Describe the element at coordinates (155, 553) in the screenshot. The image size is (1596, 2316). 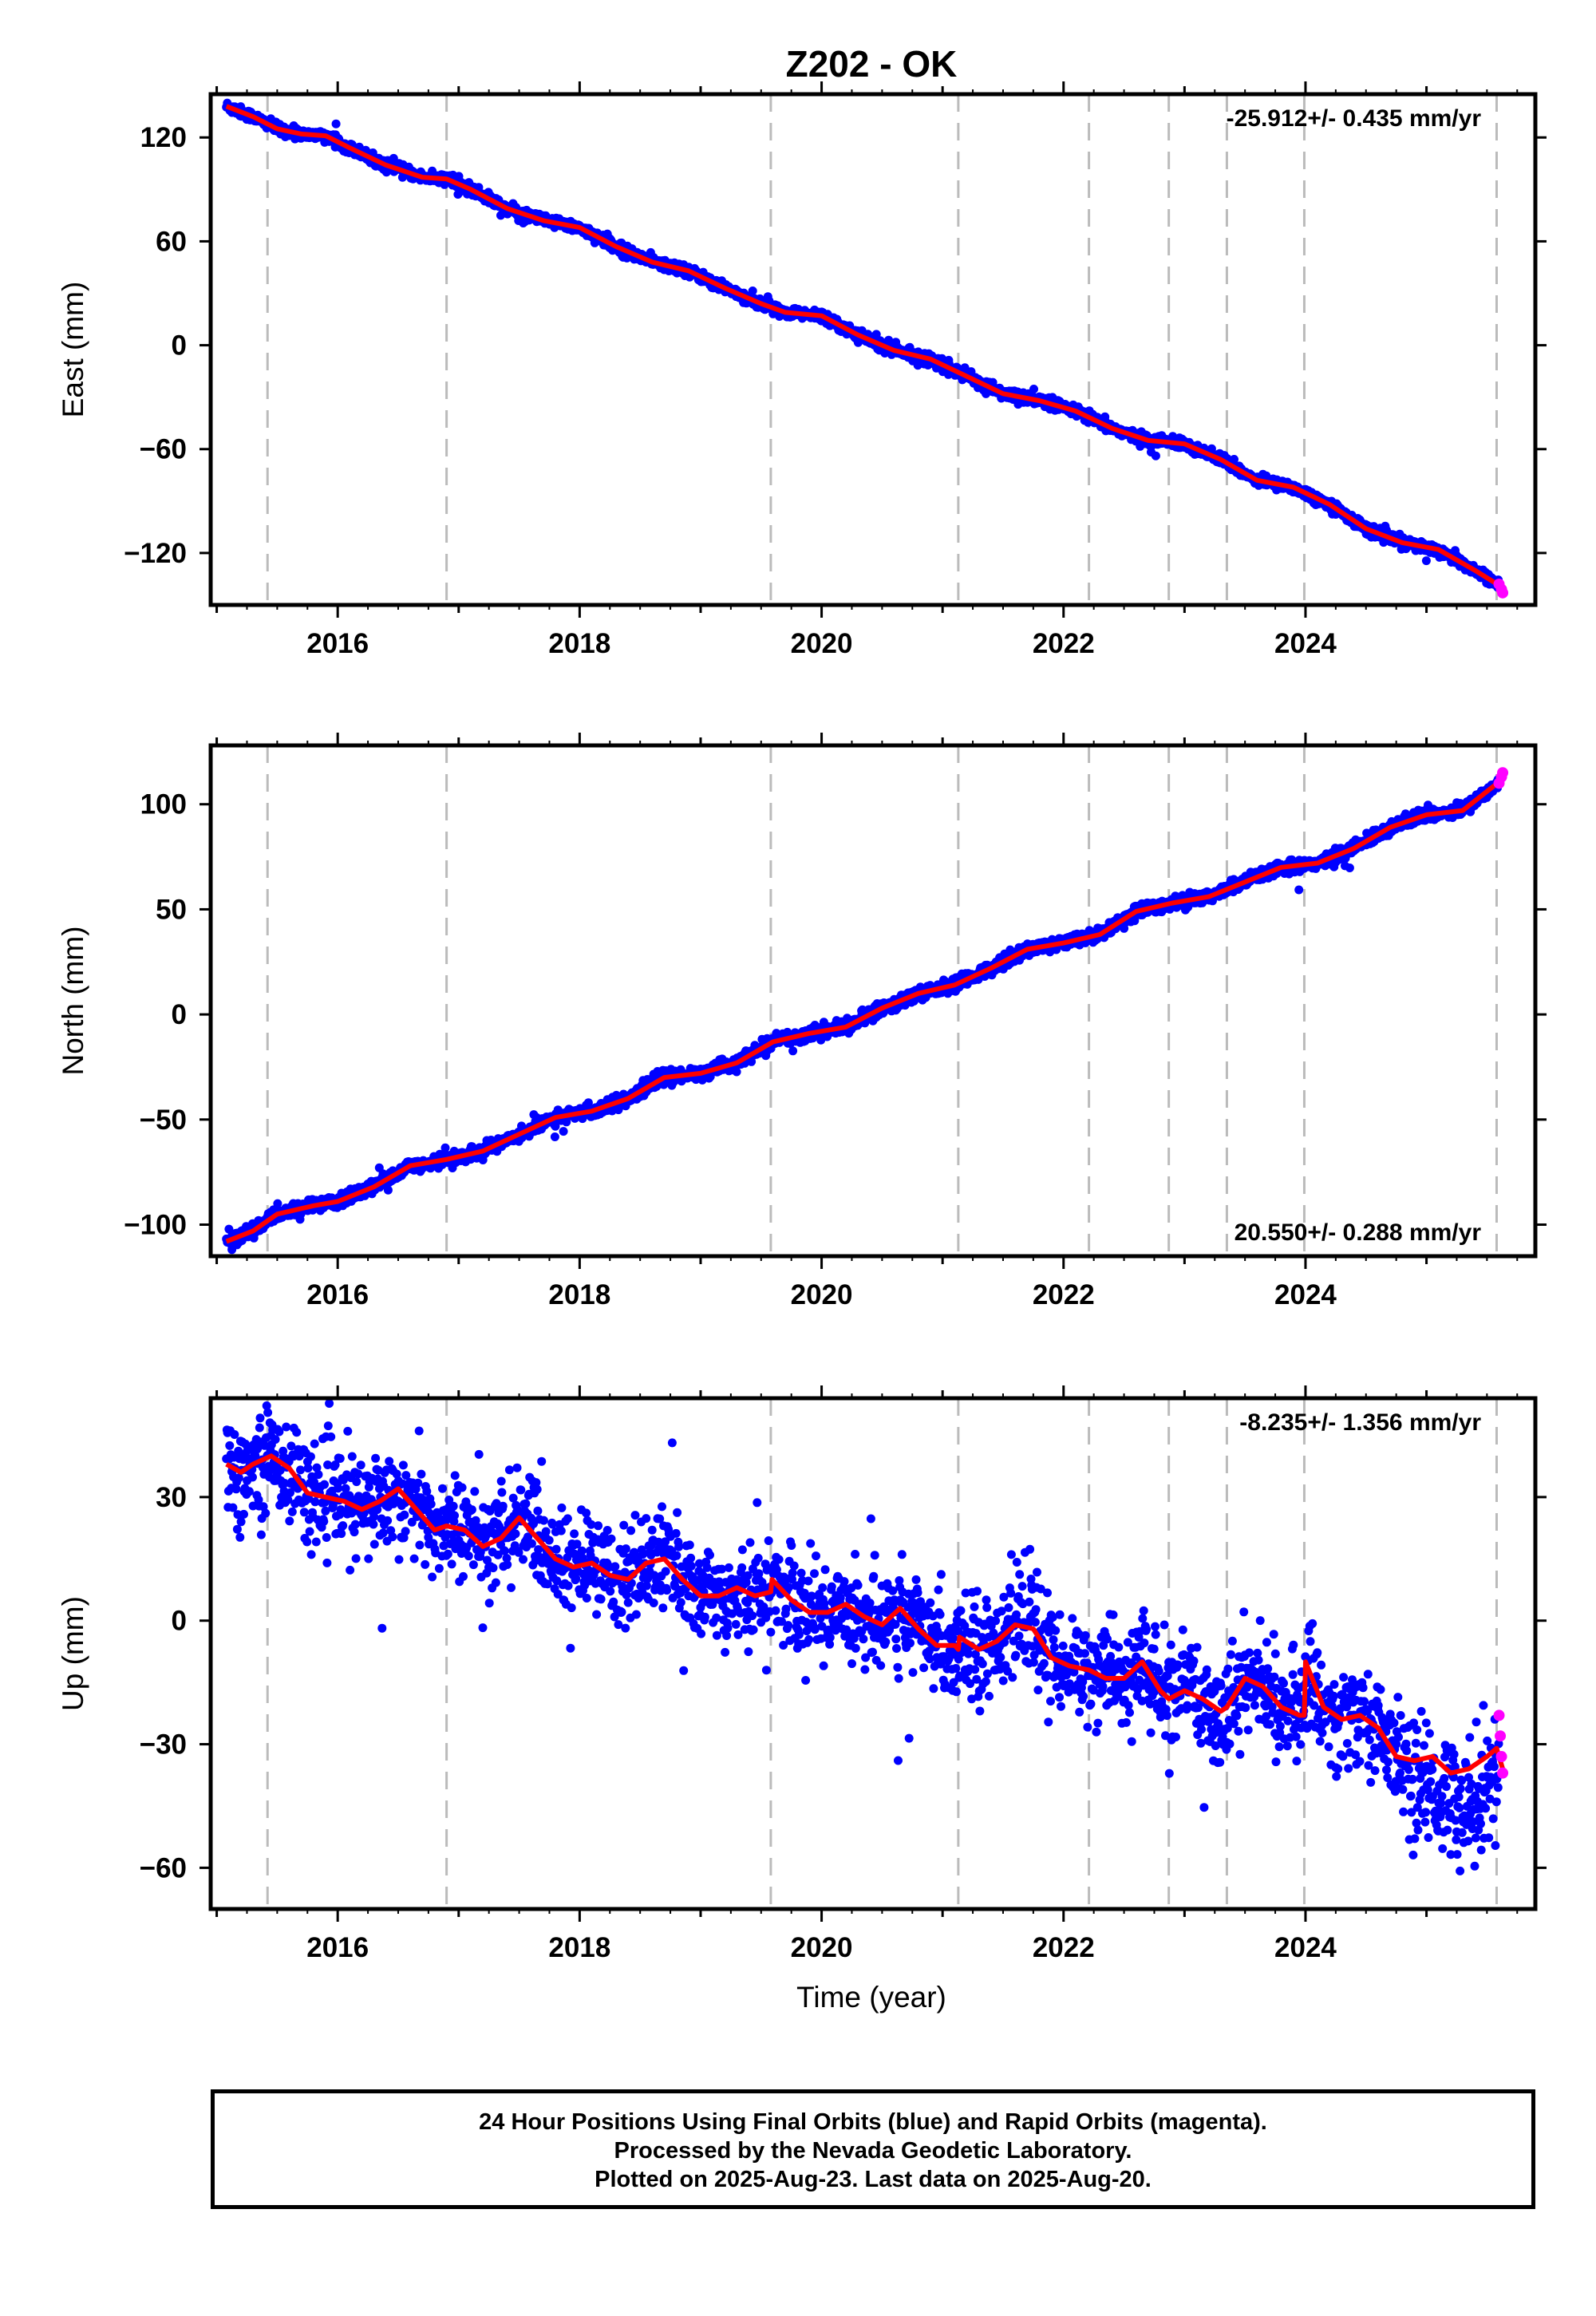
I see `y-tick-label: −120` at that location.